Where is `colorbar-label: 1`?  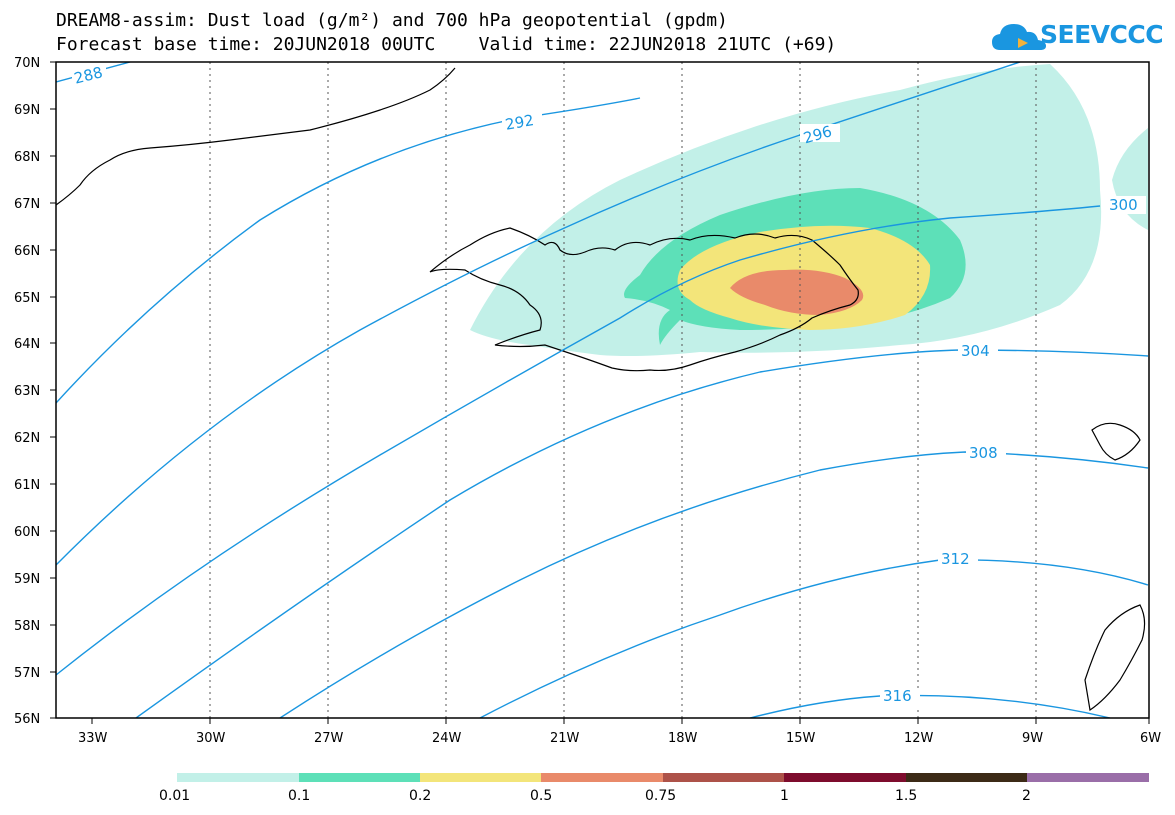 colorbar-label: 1 is located at coordinates (784, 796).